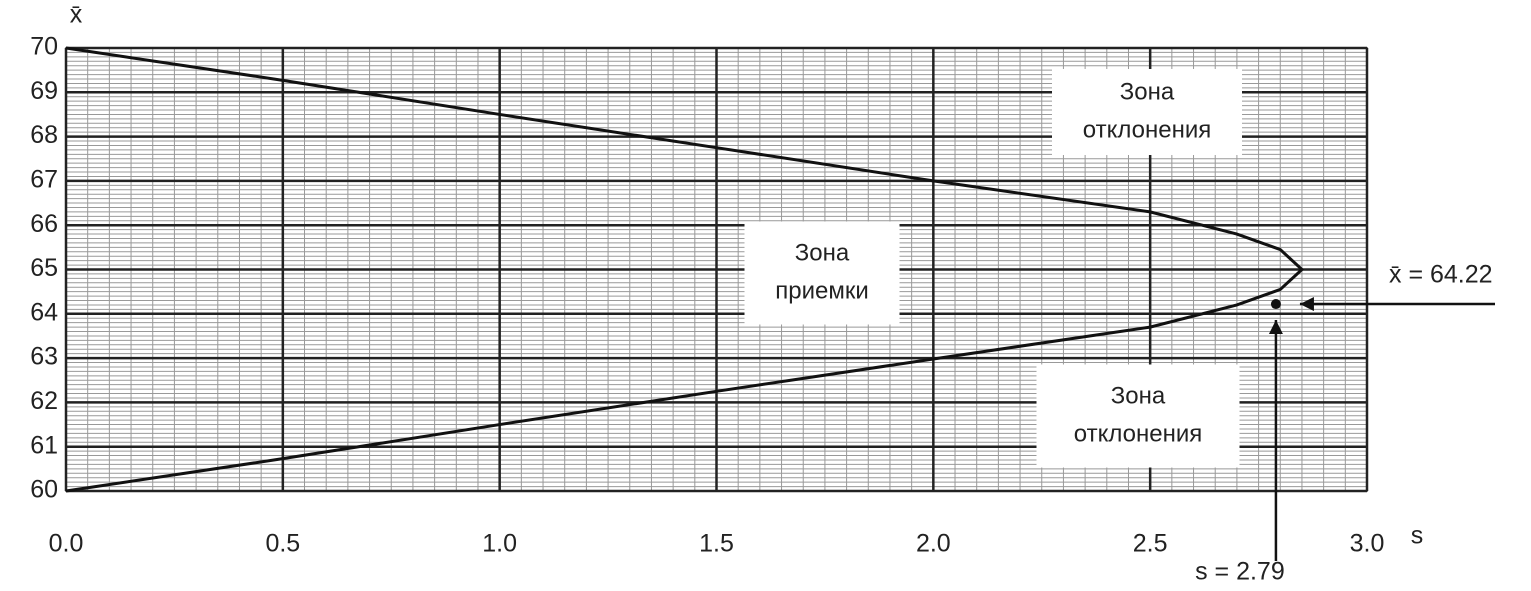 Image resolution: width=1531 pixels, height=591 pixels. Describe the element at coordinates (44, 445) in the screenshot. I see `y-tick-label: 61` at that location.